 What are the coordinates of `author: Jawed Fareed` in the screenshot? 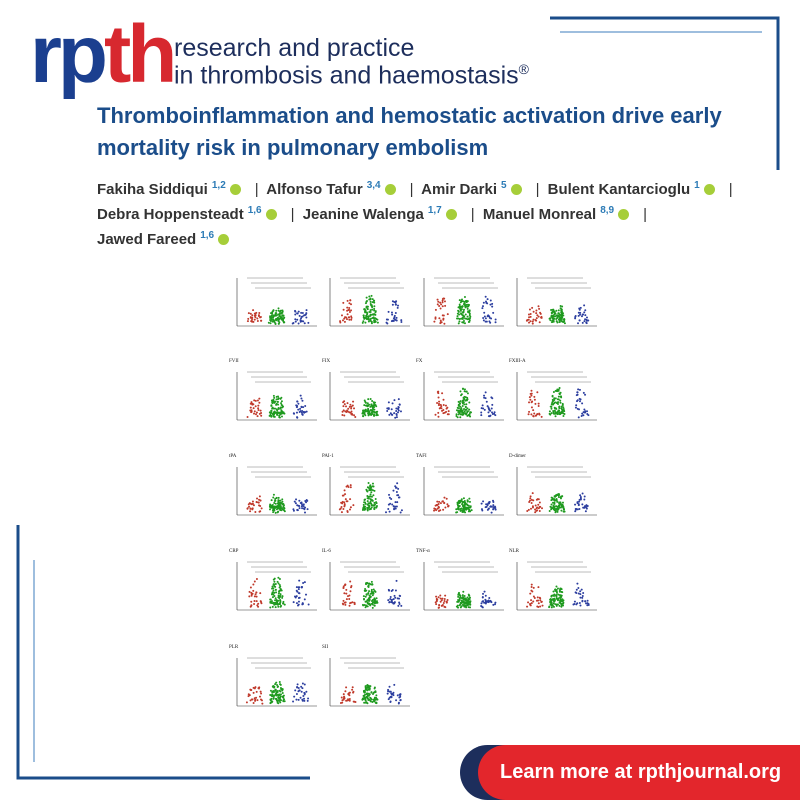 It's located at (147, 239).